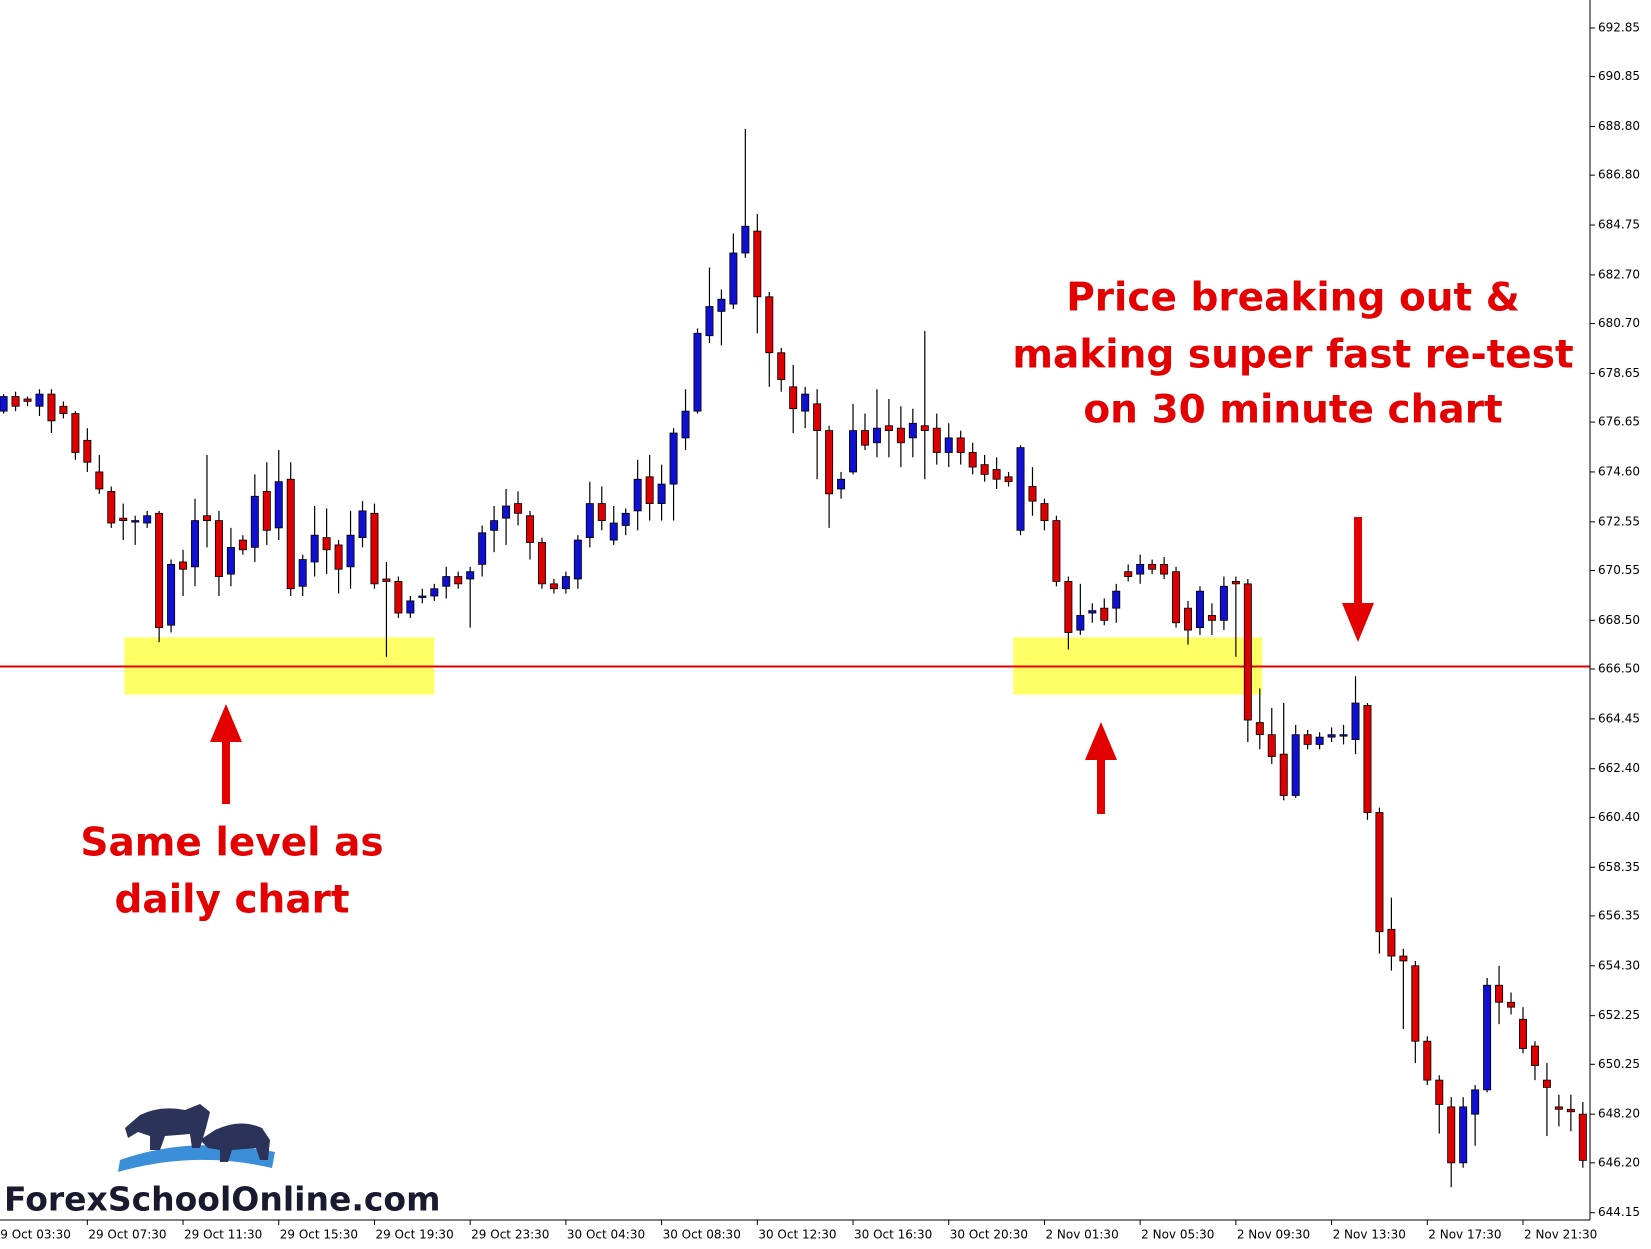  I want to click on annotation-text: Same level as, so click(231, 843).